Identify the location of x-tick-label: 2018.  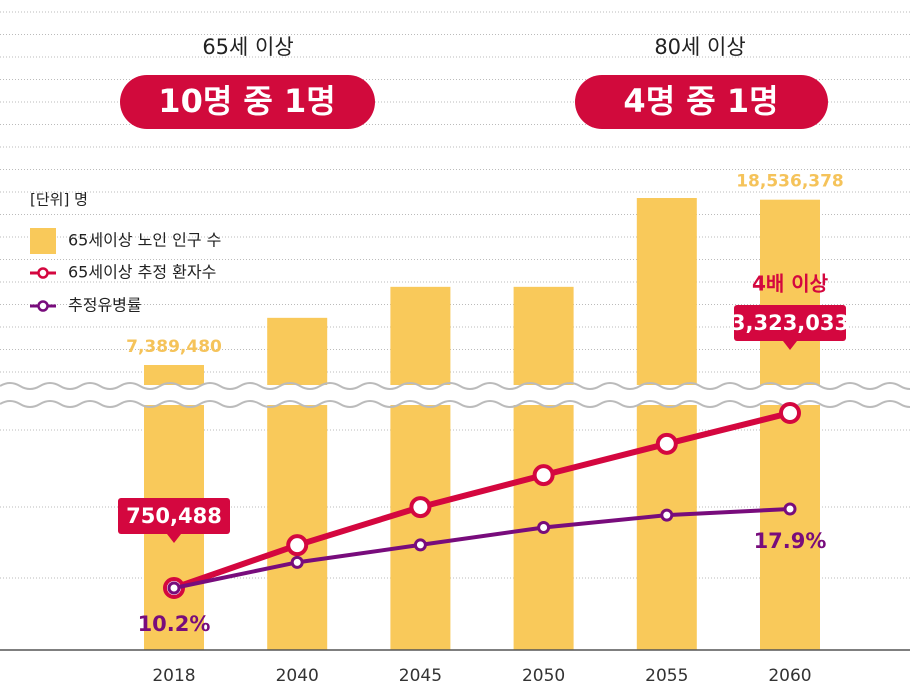
(173, 676).